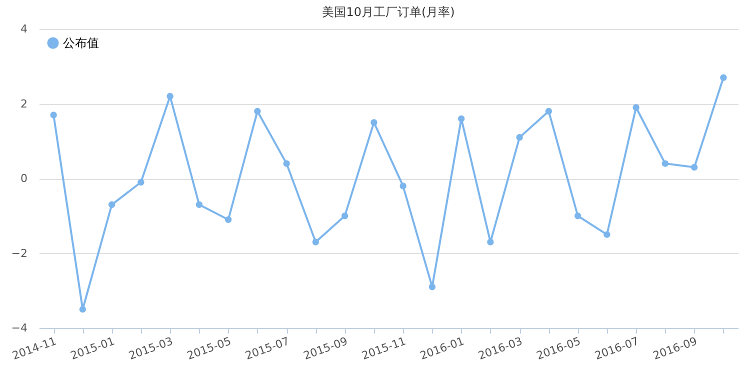  Describe the element at coordinates (24, 29) in the screenshot. I see `y-tick-label: 4` at that location.